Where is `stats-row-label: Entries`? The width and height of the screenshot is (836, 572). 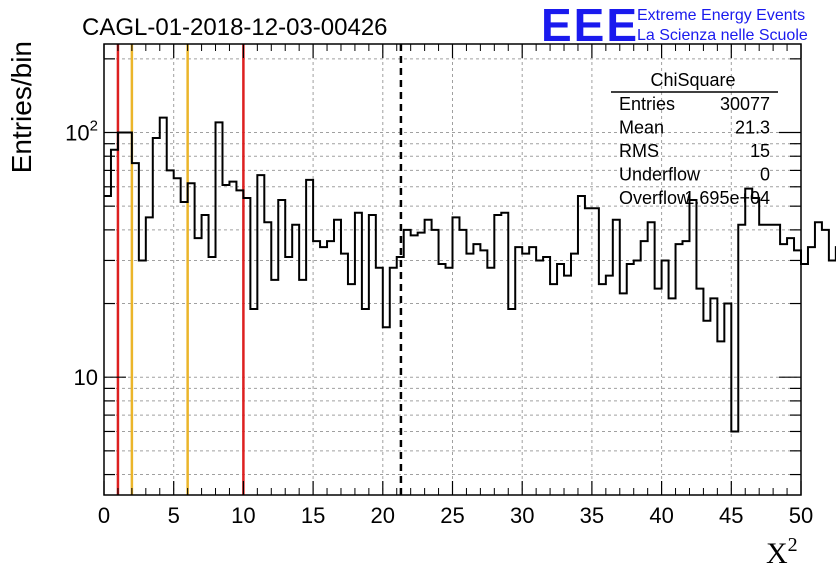
stats-row-label: Entries is located at coordinates (647, 104).